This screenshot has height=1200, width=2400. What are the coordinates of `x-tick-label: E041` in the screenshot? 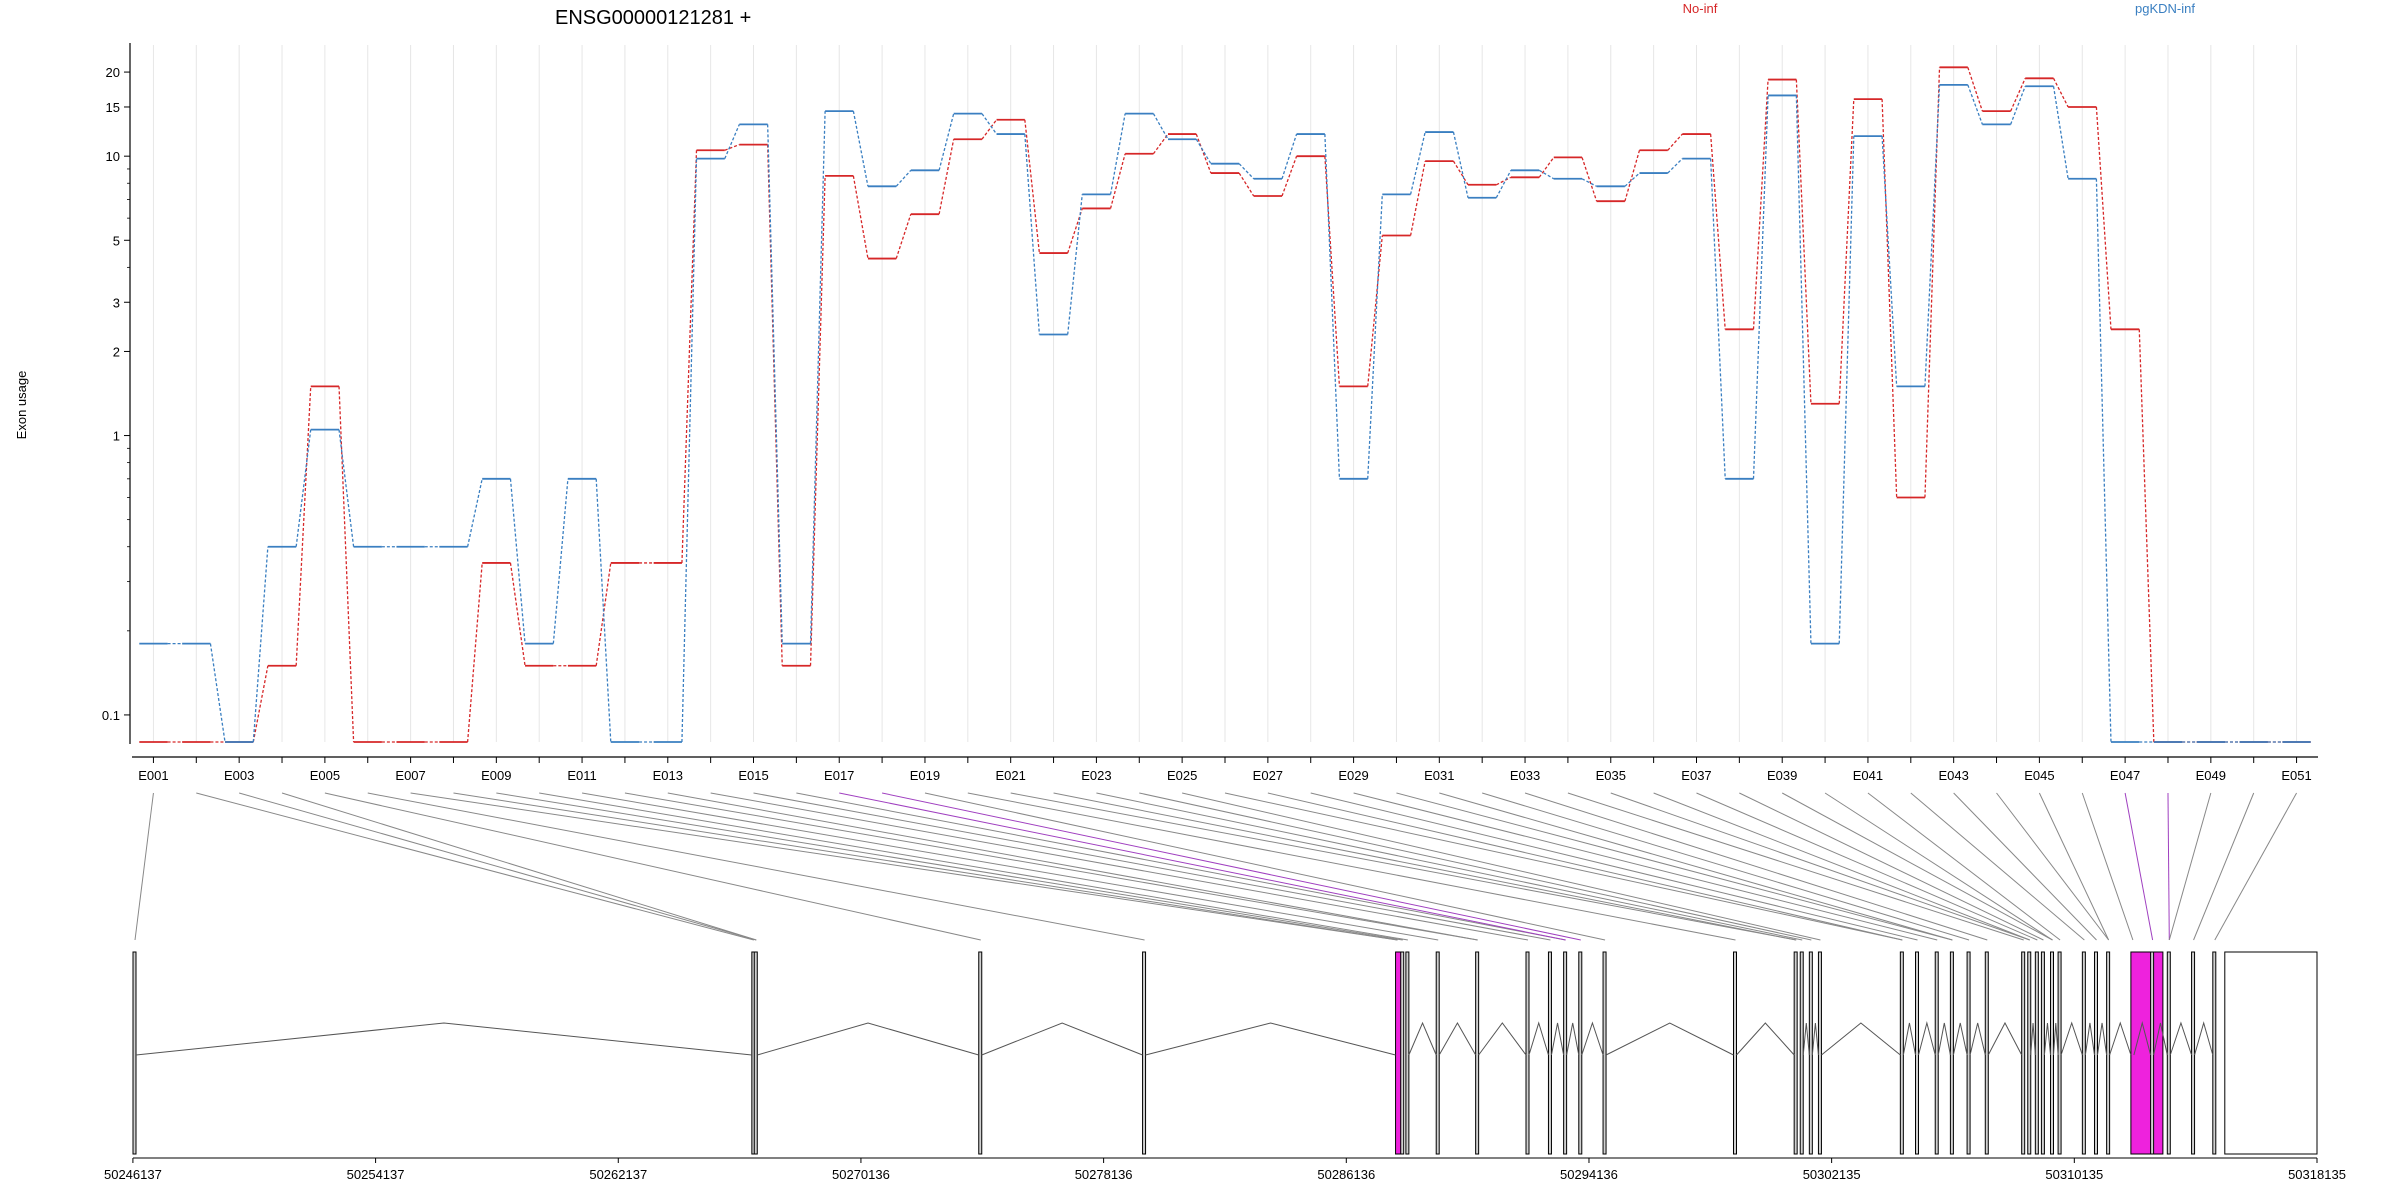 It's located at (1868, 775).